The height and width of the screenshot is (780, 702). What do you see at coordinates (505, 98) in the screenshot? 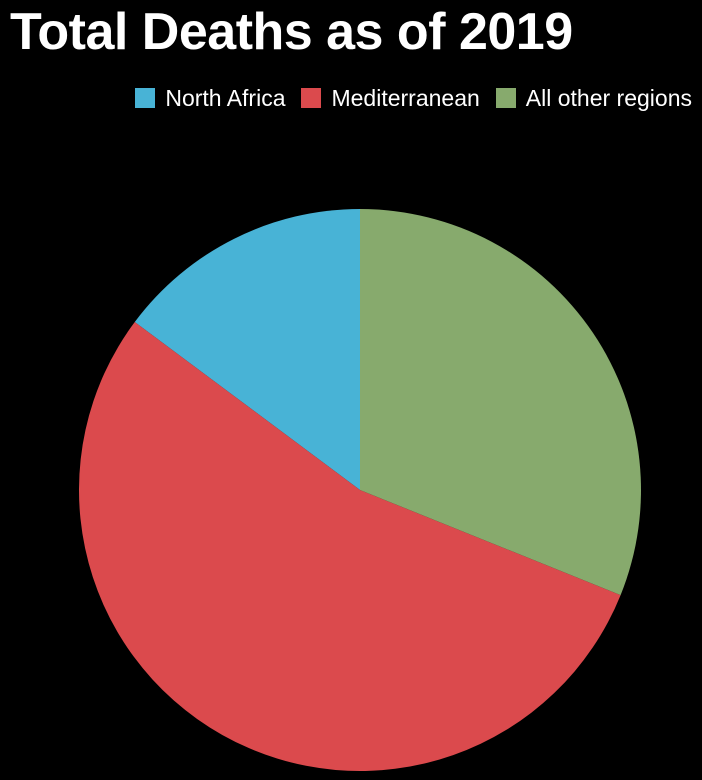
I see `legend-swatch-all-other-regions` at bounding box center [505, 98].